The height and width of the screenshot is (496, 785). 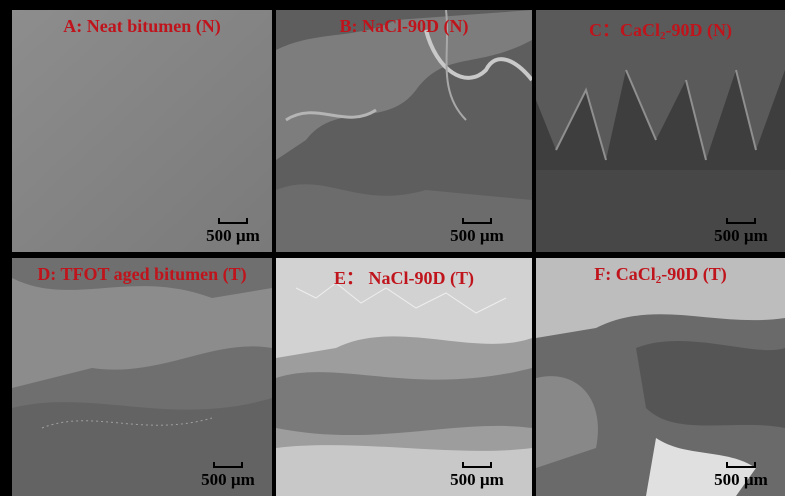 I want to click on panel-a-scale-bar: 500 µm, so click(x=233, y=233).